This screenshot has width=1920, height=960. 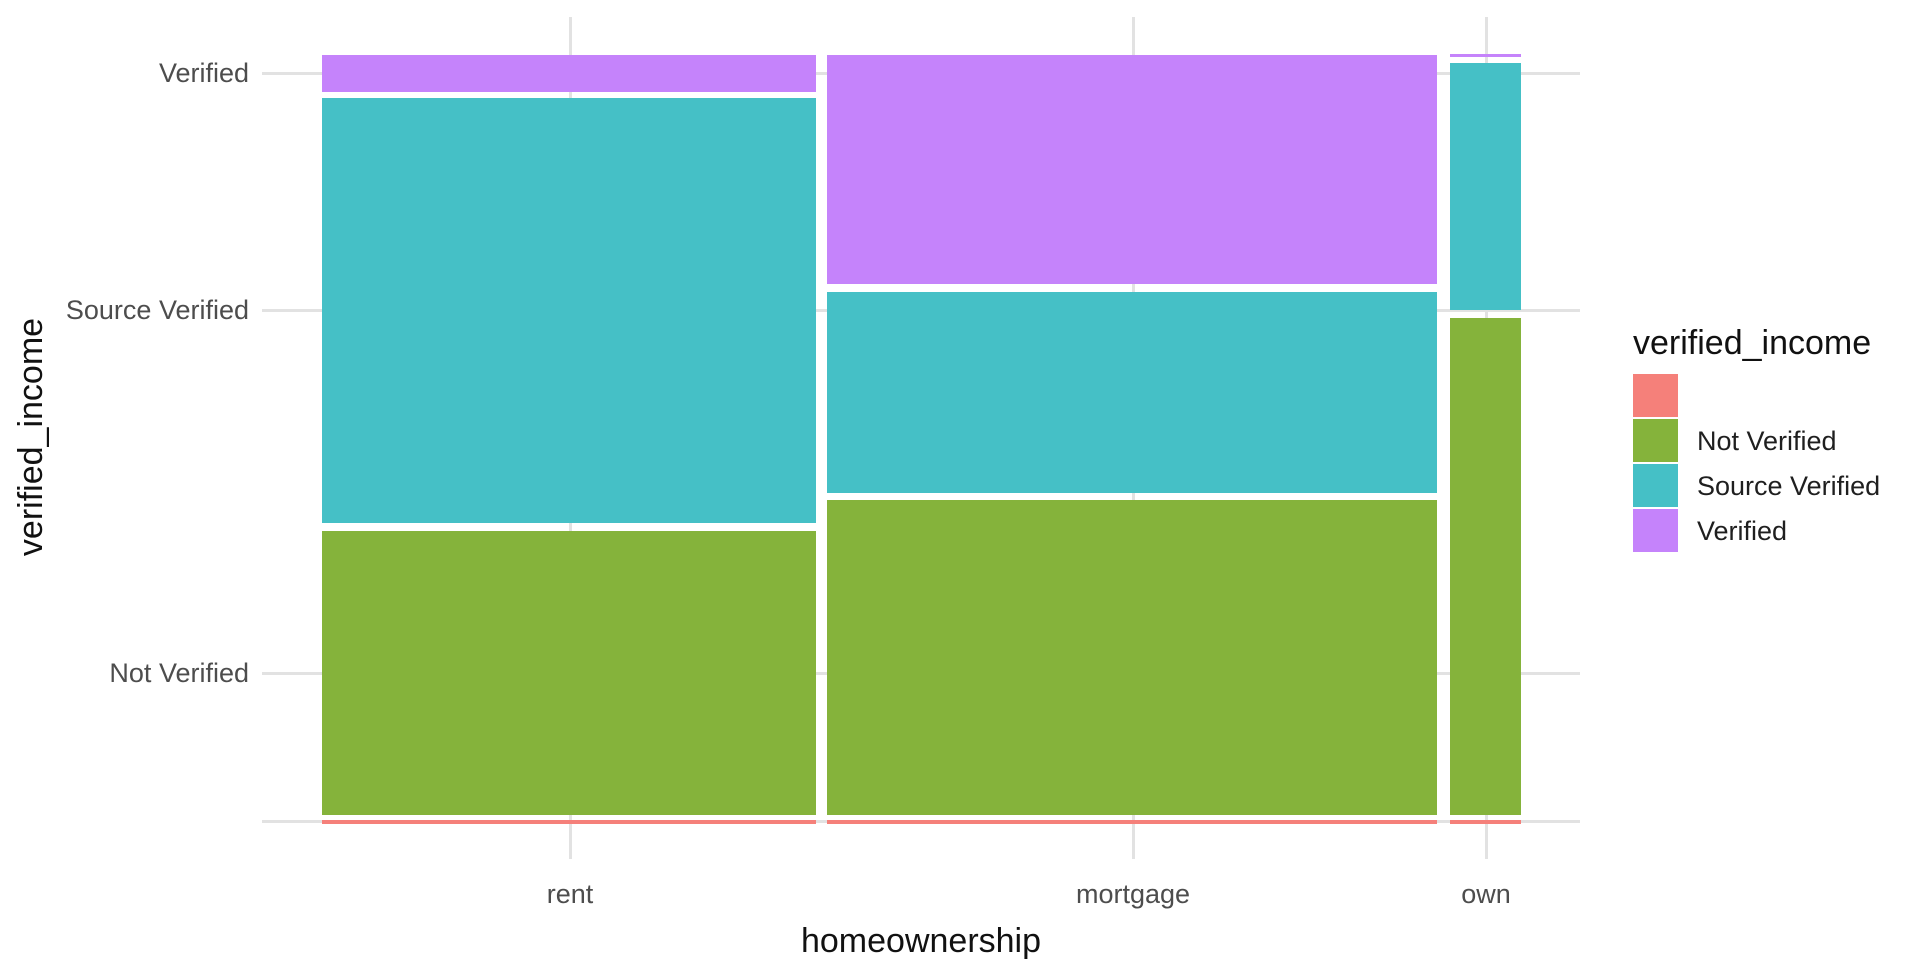 I want to click on x-tick-label-own: own, so click(x=1486, y=894).